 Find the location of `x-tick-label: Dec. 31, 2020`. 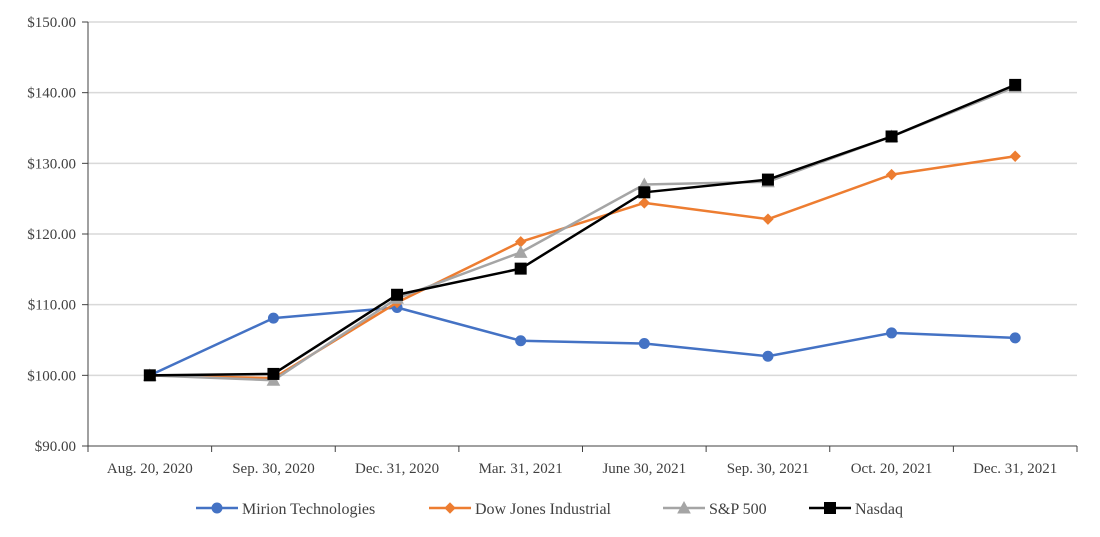

x-tick-label: Dec. 31, 2020 is located at coordinates (397, 469).